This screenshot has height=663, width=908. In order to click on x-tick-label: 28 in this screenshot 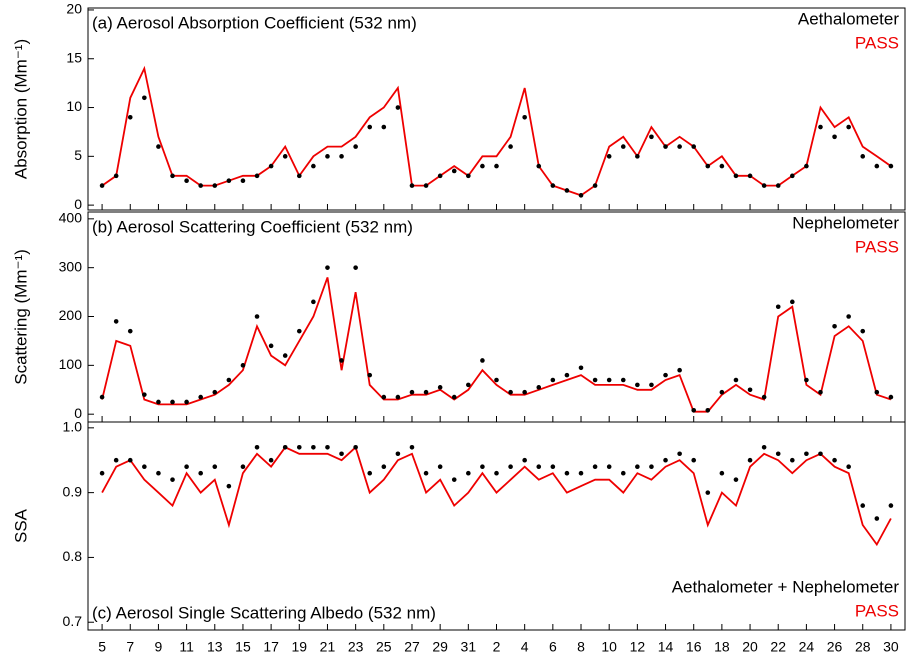, I will do `click(863, 647)`.